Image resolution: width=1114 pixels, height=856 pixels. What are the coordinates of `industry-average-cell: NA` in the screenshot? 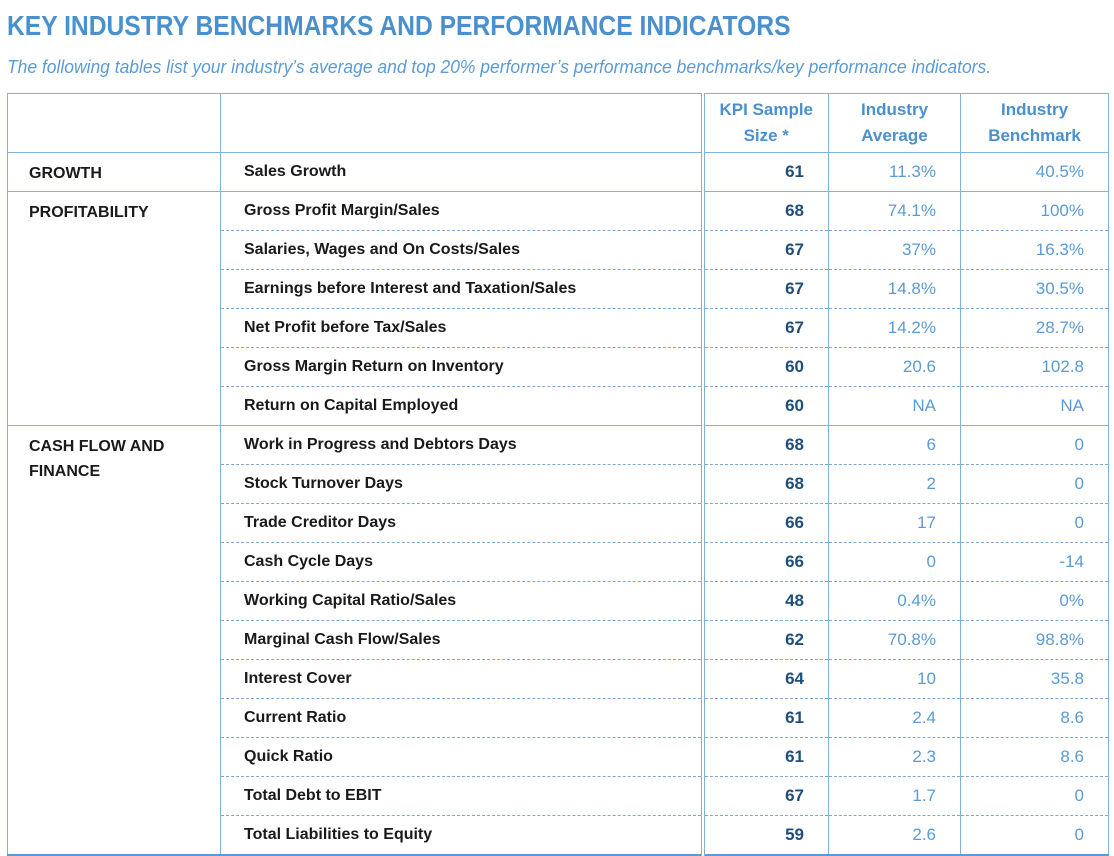 It's located at (894, 406).